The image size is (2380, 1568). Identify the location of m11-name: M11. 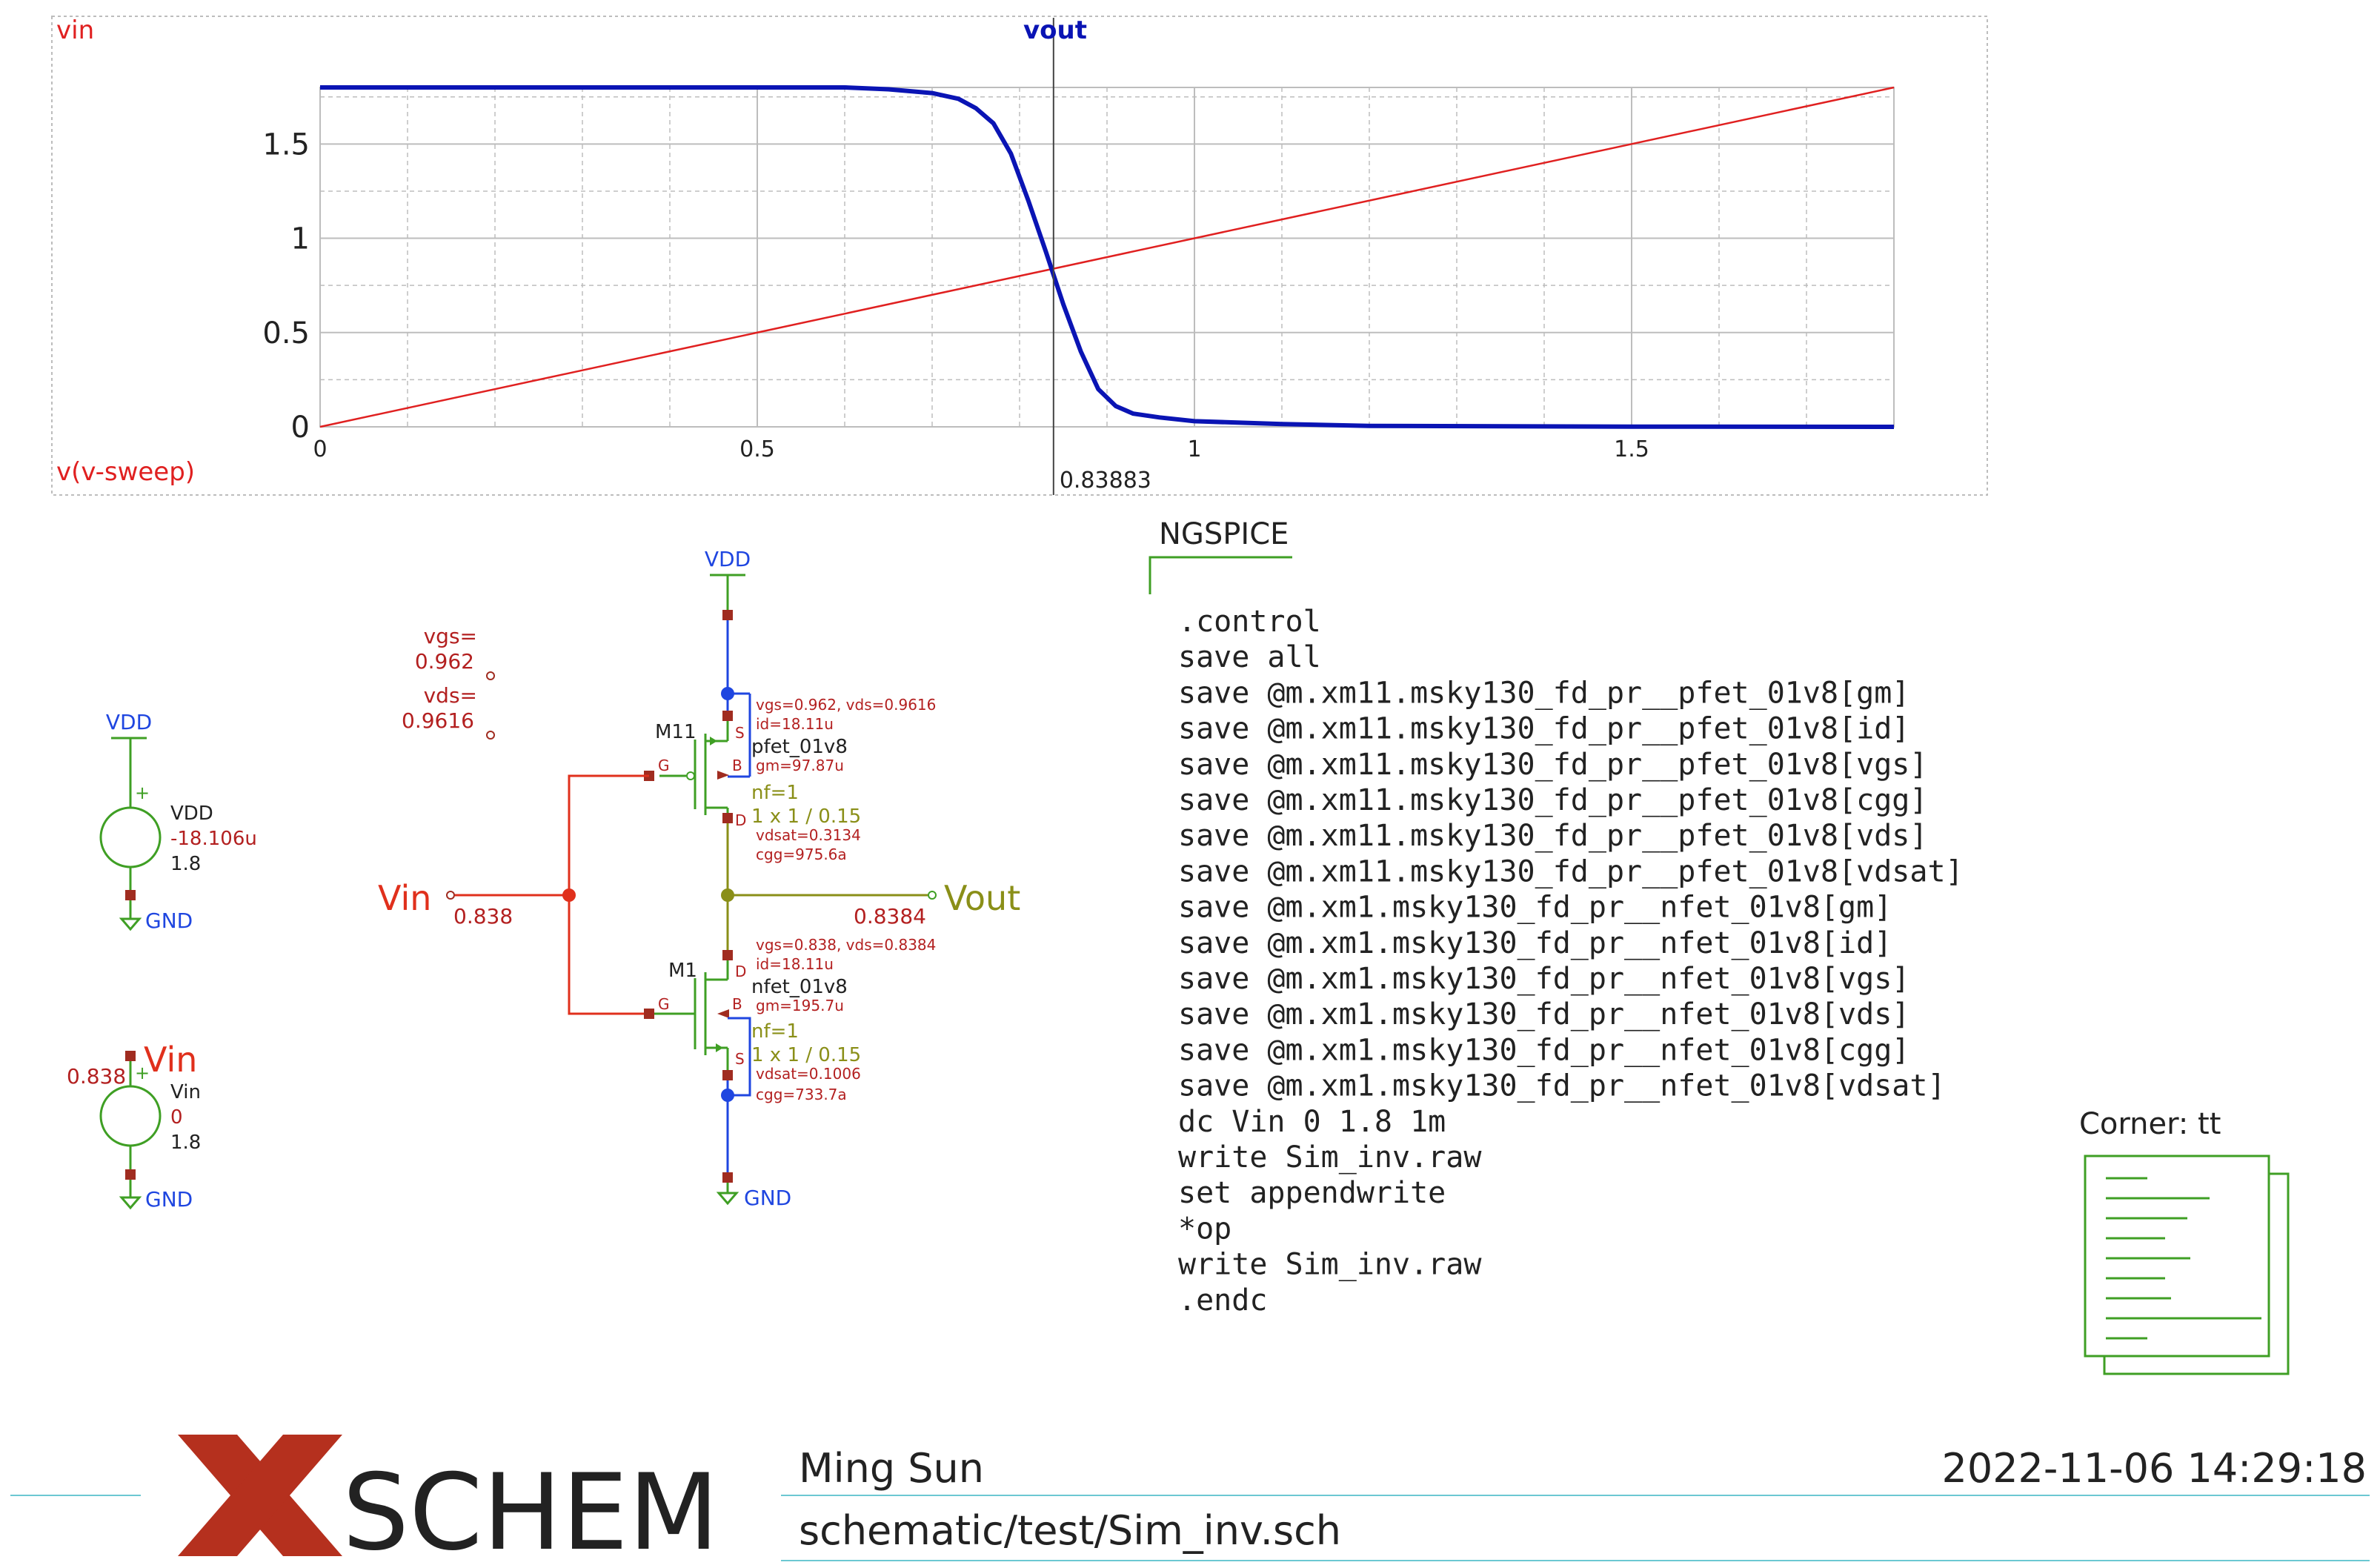
(676, 732).